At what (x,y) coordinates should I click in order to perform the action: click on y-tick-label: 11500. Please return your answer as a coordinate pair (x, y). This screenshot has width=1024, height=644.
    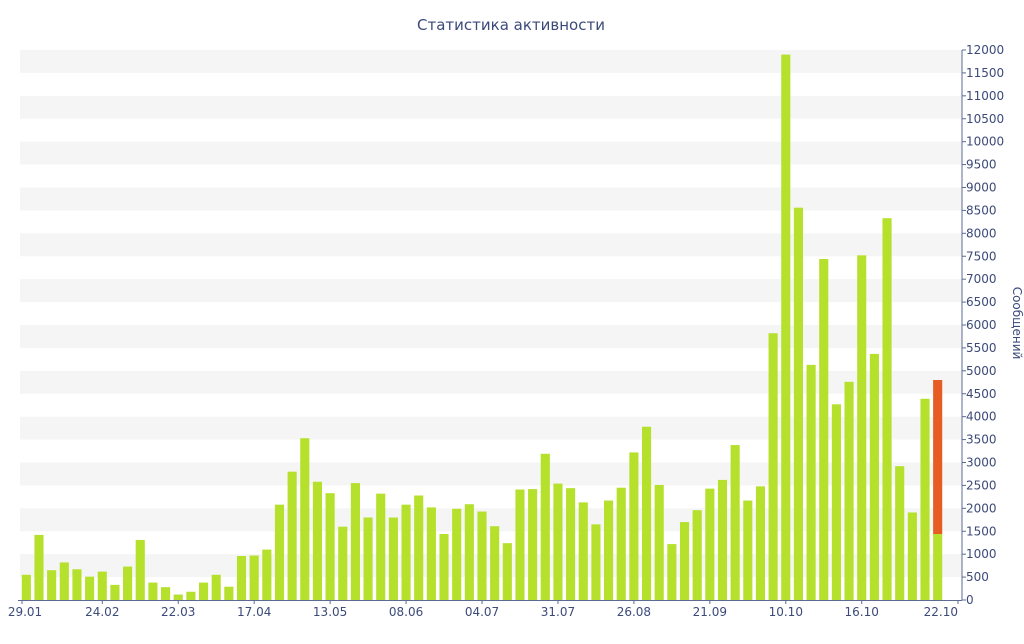
    Looking at the image, I should click on (985, 73).